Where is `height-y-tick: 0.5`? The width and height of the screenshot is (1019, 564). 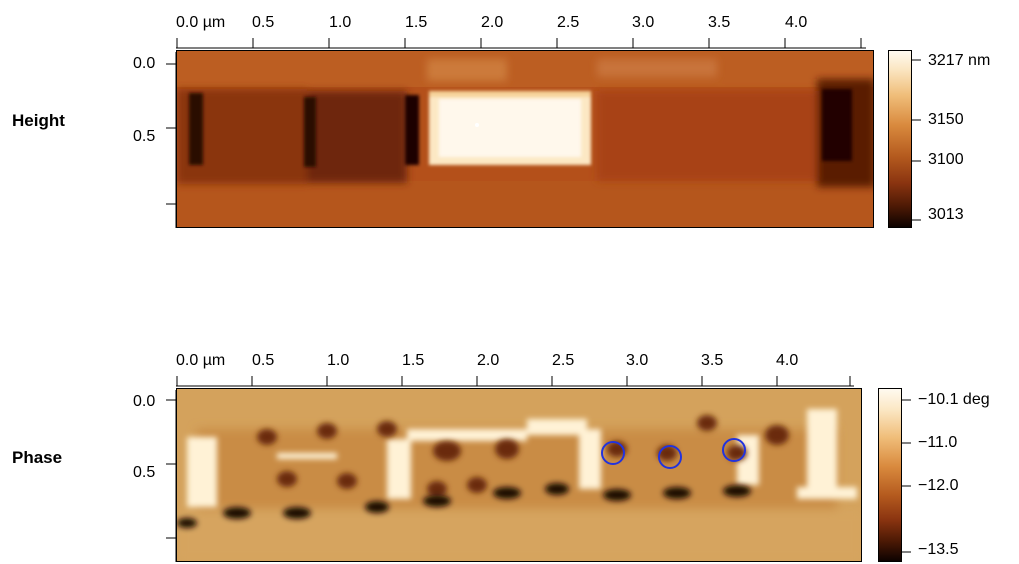 height-y-tick: 0.5 is located at coordinates (144, 136).